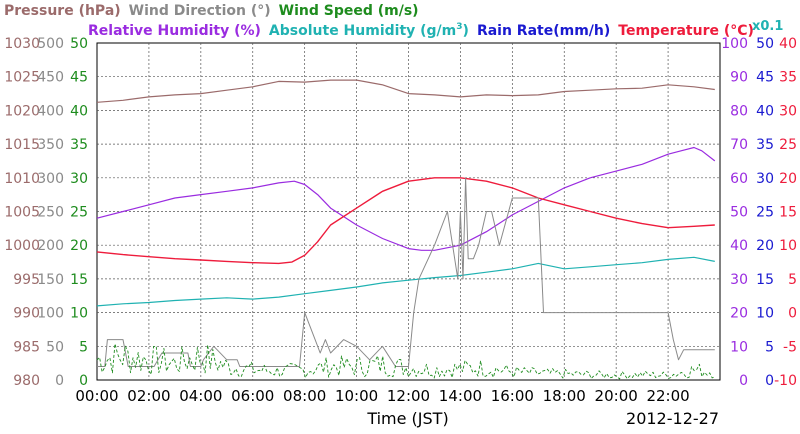 The image size is (800, 434). Describe the element at coordinates (616, 396) in the screenshot. I see `x-tick-label: 20:00` at that location.